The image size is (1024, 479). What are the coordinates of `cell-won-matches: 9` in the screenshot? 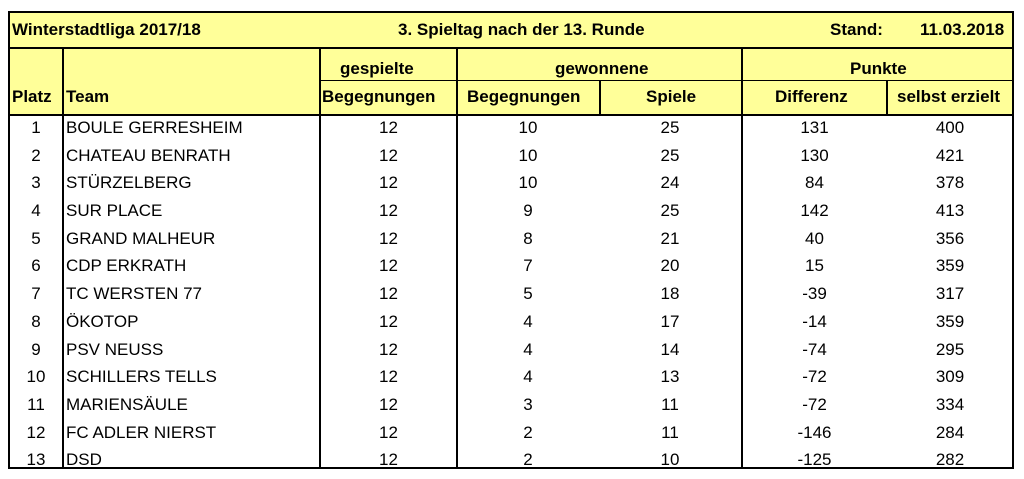 It's located at (528, 211).